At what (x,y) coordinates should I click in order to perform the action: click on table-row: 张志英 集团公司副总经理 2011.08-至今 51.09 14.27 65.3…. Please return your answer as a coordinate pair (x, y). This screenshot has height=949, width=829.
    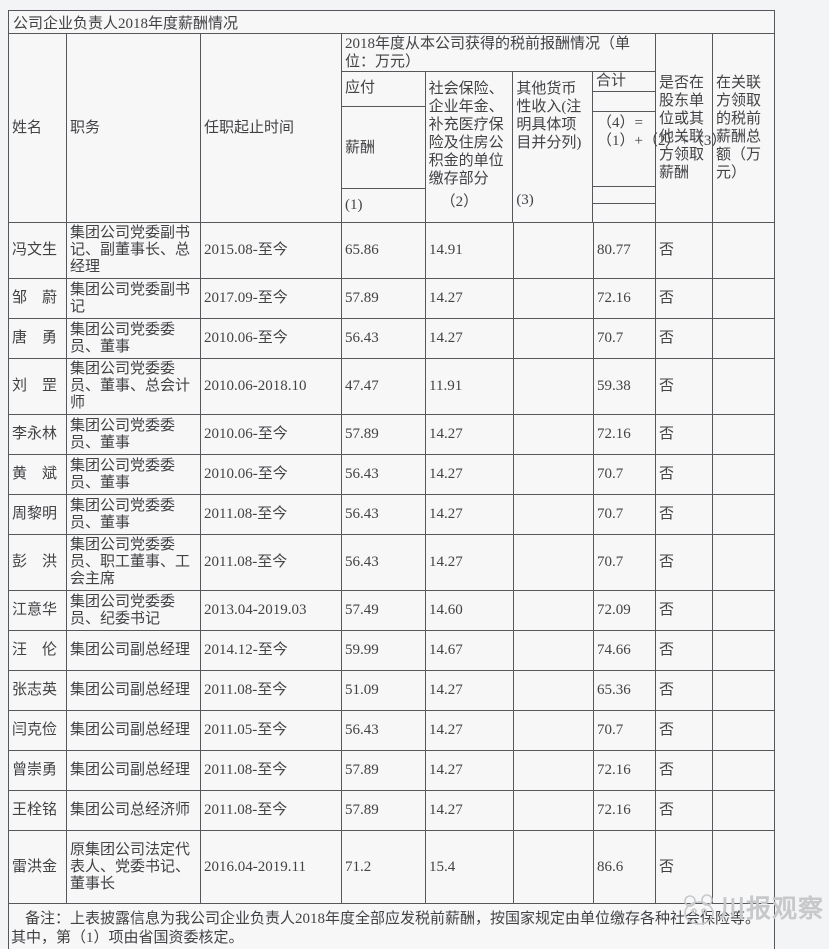
    Looking at the image, I should click on (391, 691).